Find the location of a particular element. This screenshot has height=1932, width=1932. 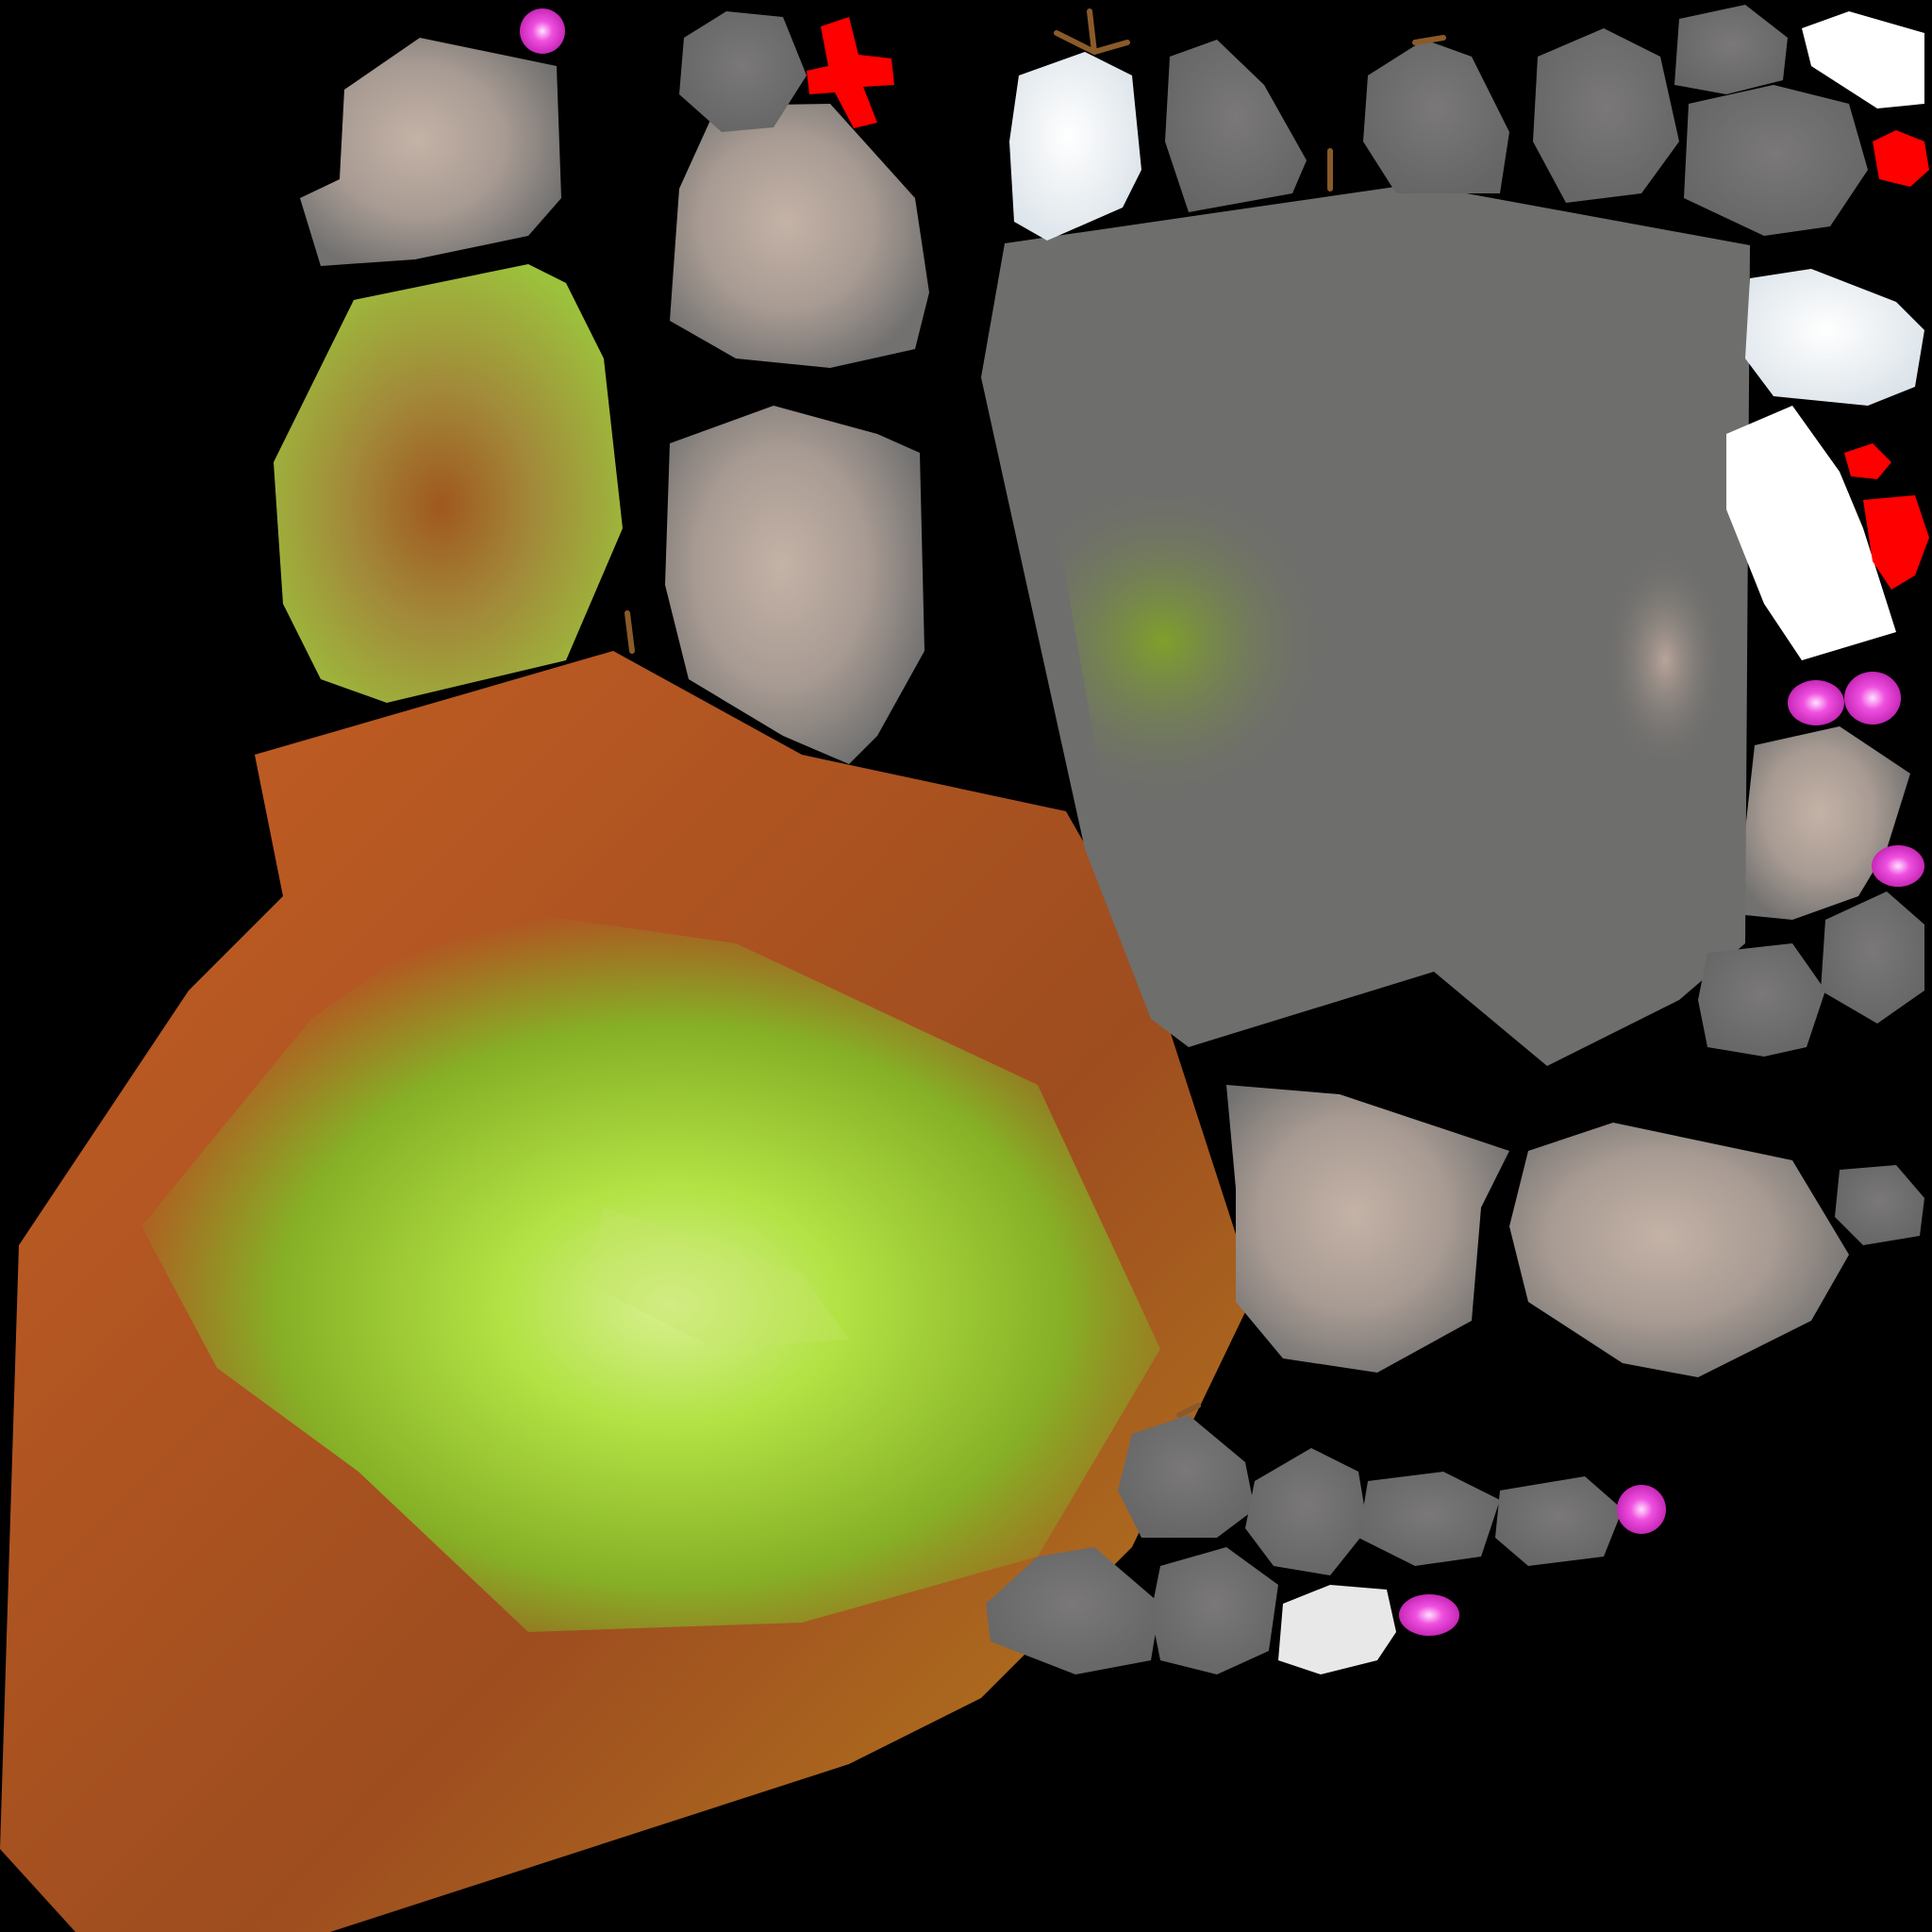

beige-rock-island-col2-lower is located at coordinates (795, 585).